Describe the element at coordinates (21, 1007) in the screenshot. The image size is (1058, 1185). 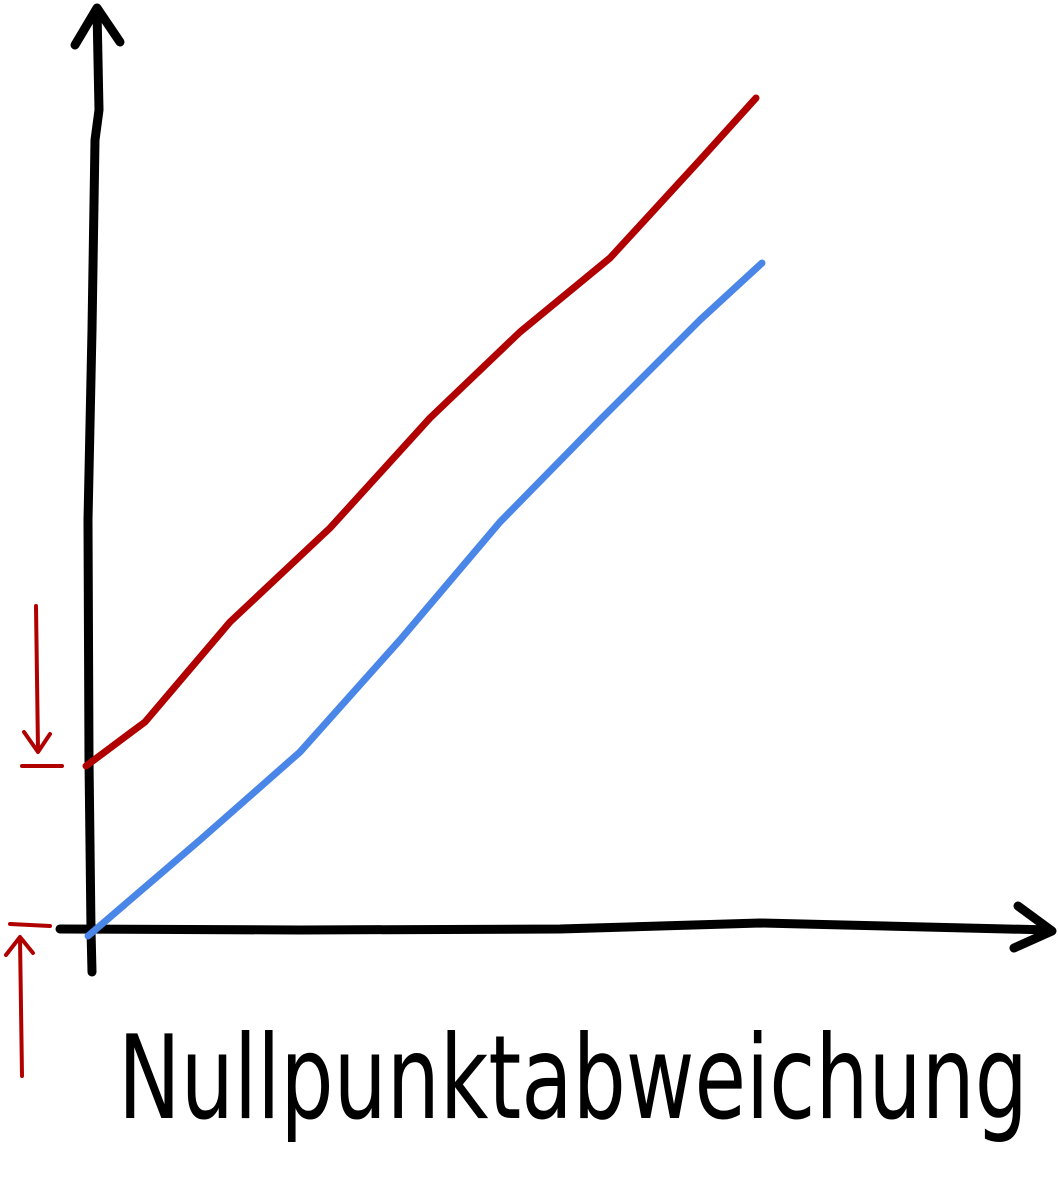
I see `offset-marker-up-arrow` at that location.